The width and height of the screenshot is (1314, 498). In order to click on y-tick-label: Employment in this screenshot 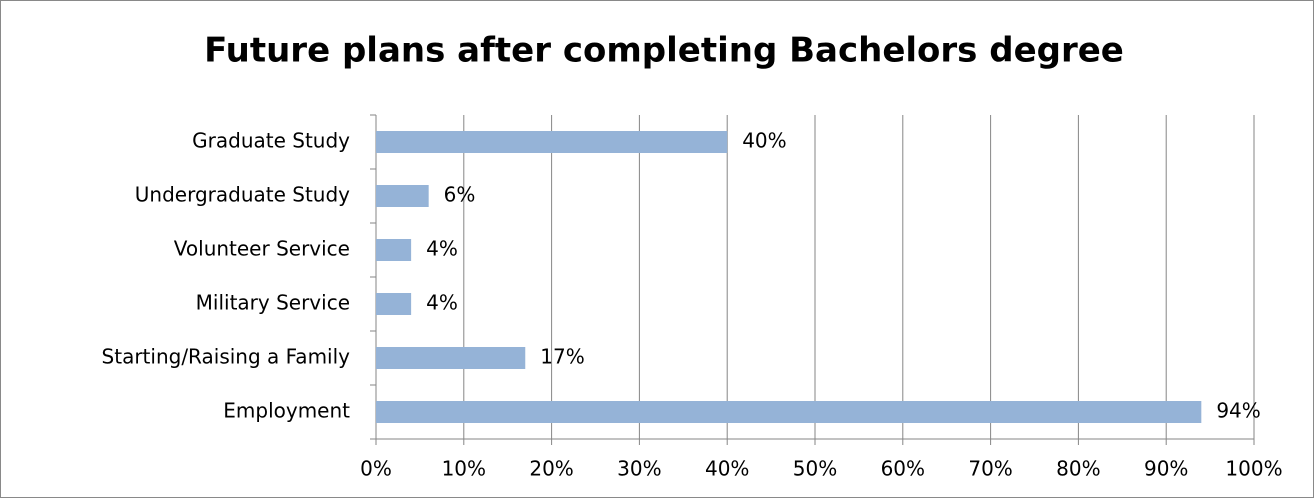, I will do `click(286, 411)`.